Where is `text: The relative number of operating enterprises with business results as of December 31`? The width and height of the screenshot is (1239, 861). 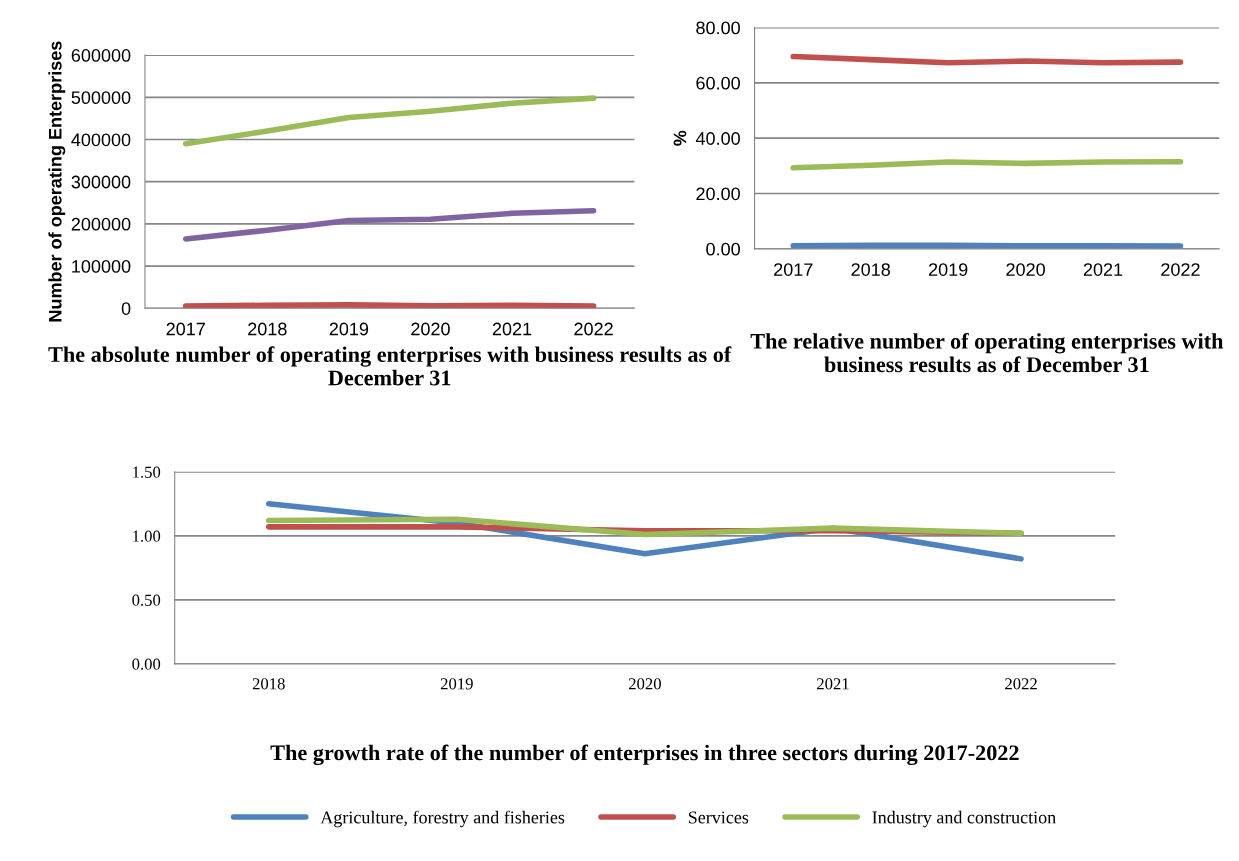 text: The relative number of operating enterprises with business results as of December 31 is located at coordinates (987, 352).